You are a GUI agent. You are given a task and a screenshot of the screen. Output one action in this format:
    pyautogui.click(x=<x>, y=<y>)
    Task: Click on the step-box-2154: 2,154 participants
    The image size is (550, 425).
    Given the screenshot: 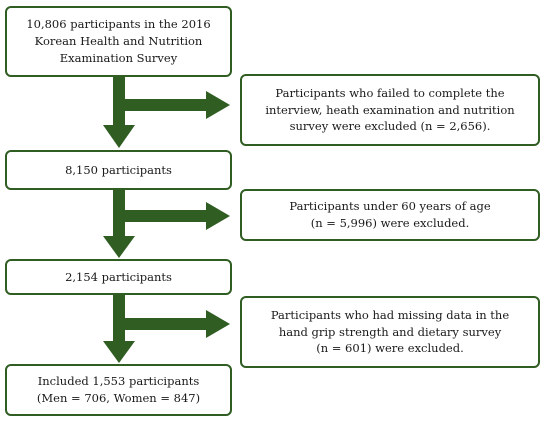 What is the action you would take?
    pyautogui.click(x=118, y=277)
    